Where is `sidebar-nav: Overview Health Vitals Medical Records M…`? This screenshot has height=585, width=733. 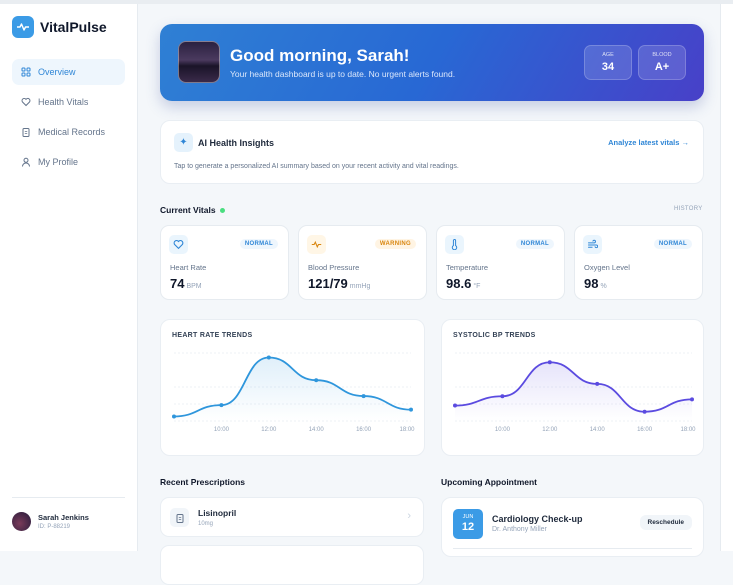 sidebar-nav: Overview Health Vitals Medical Records M… is located at coordinates (68, 119).